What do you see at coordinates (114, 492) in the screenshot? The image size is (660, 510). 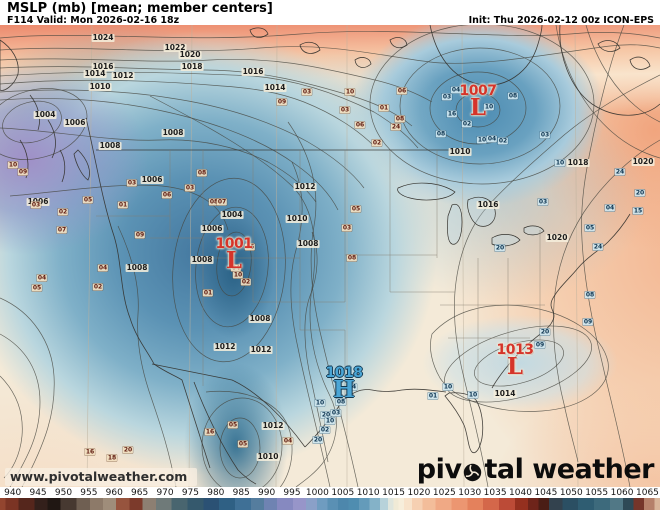 I see `colorbar-tick: 960` at bounding box center [114, 492].